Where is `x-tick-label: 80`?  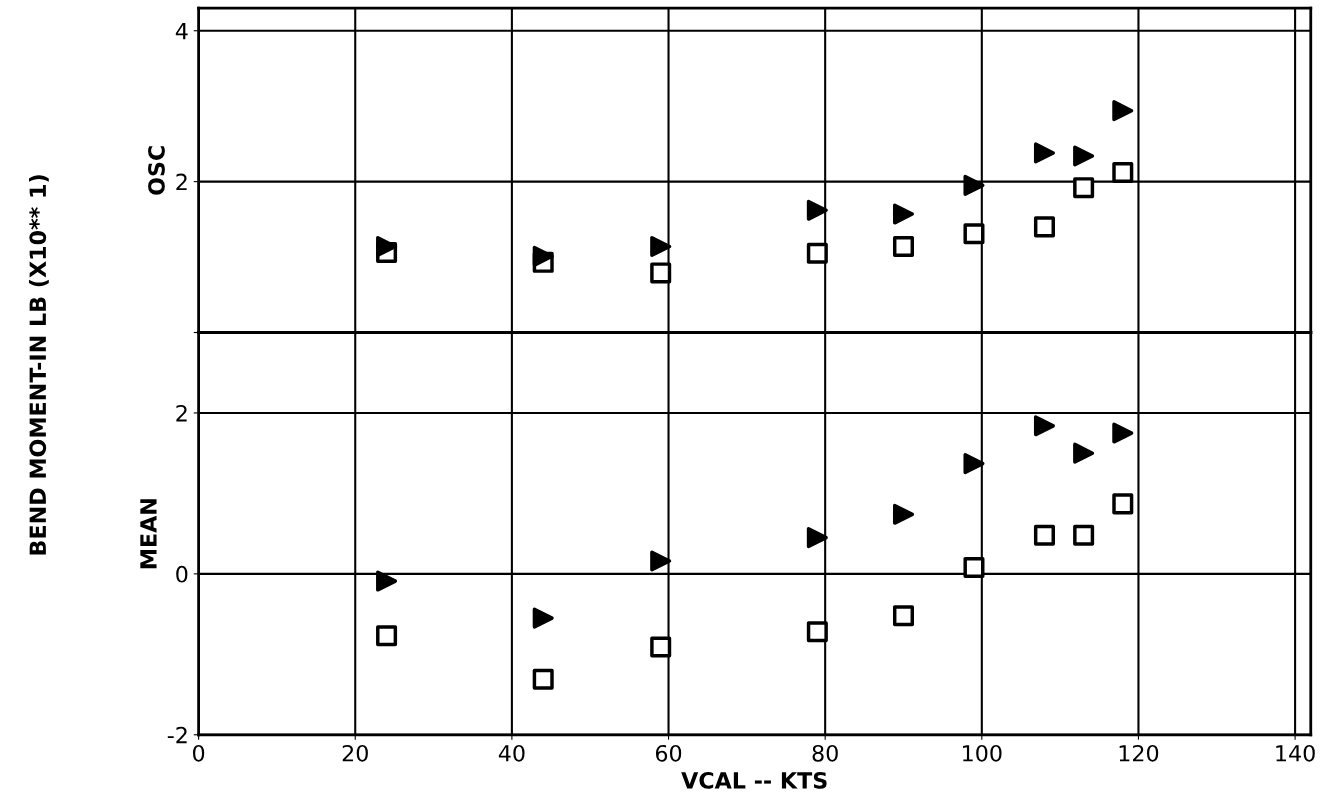
x-tick-label: 80 is located at coordinates (825, 753).